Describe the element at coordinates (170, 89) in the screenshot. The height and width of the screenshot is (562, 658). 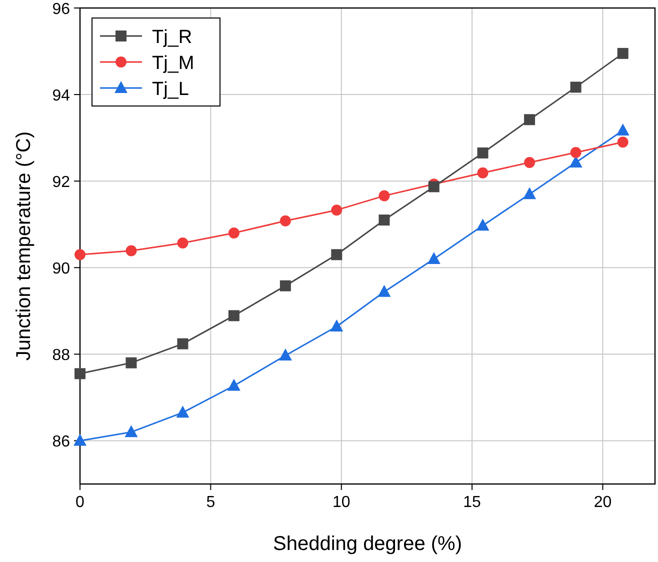
I see `legend-label: Tj_L` at that location.